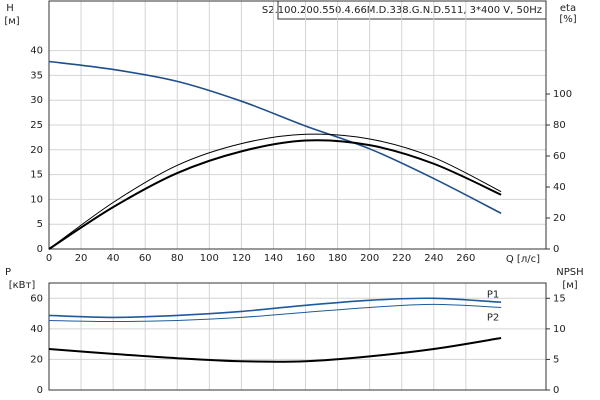  I want to click on x-tick-label: 60, so click(145, 258).